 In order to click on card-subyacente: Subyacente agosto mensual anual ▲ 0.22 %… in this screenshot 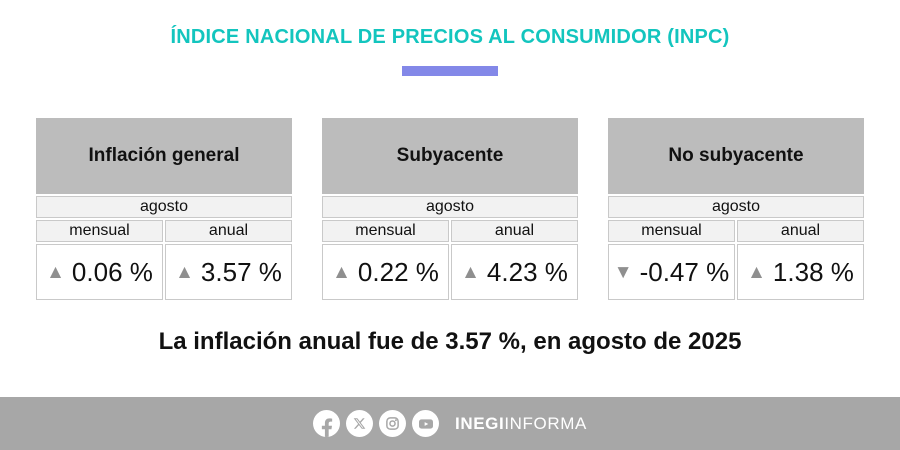, I will do `click(450, 209)`.